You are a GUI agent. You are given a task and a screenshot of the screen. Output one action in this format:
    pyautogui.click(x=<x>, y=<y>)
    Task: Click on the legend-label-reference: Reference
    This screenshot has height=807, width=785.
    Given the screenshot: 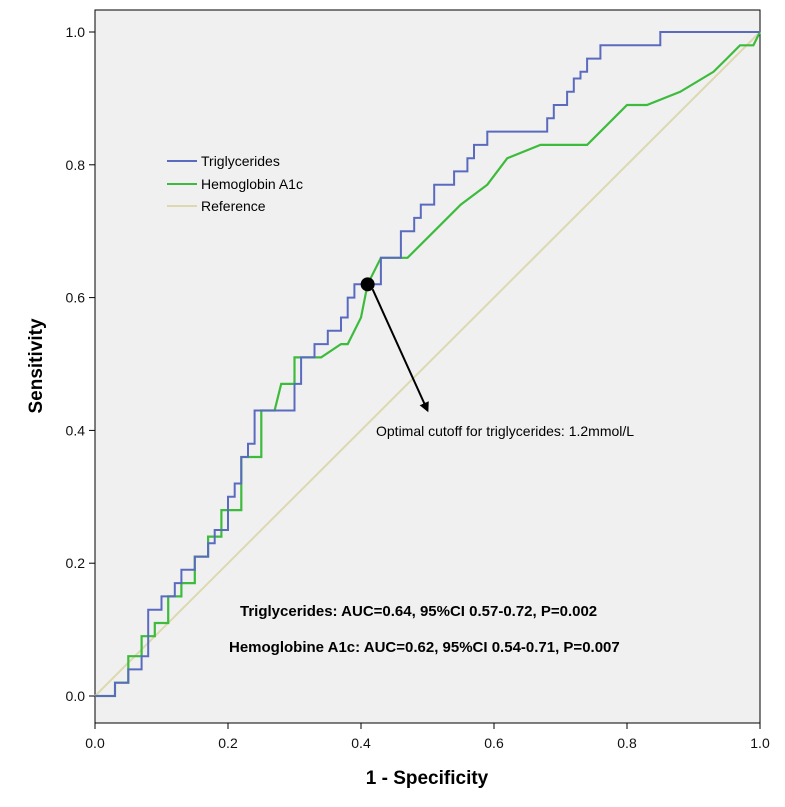 What is the action you would take?
    pyautogui.click(x=233, y=206)
    